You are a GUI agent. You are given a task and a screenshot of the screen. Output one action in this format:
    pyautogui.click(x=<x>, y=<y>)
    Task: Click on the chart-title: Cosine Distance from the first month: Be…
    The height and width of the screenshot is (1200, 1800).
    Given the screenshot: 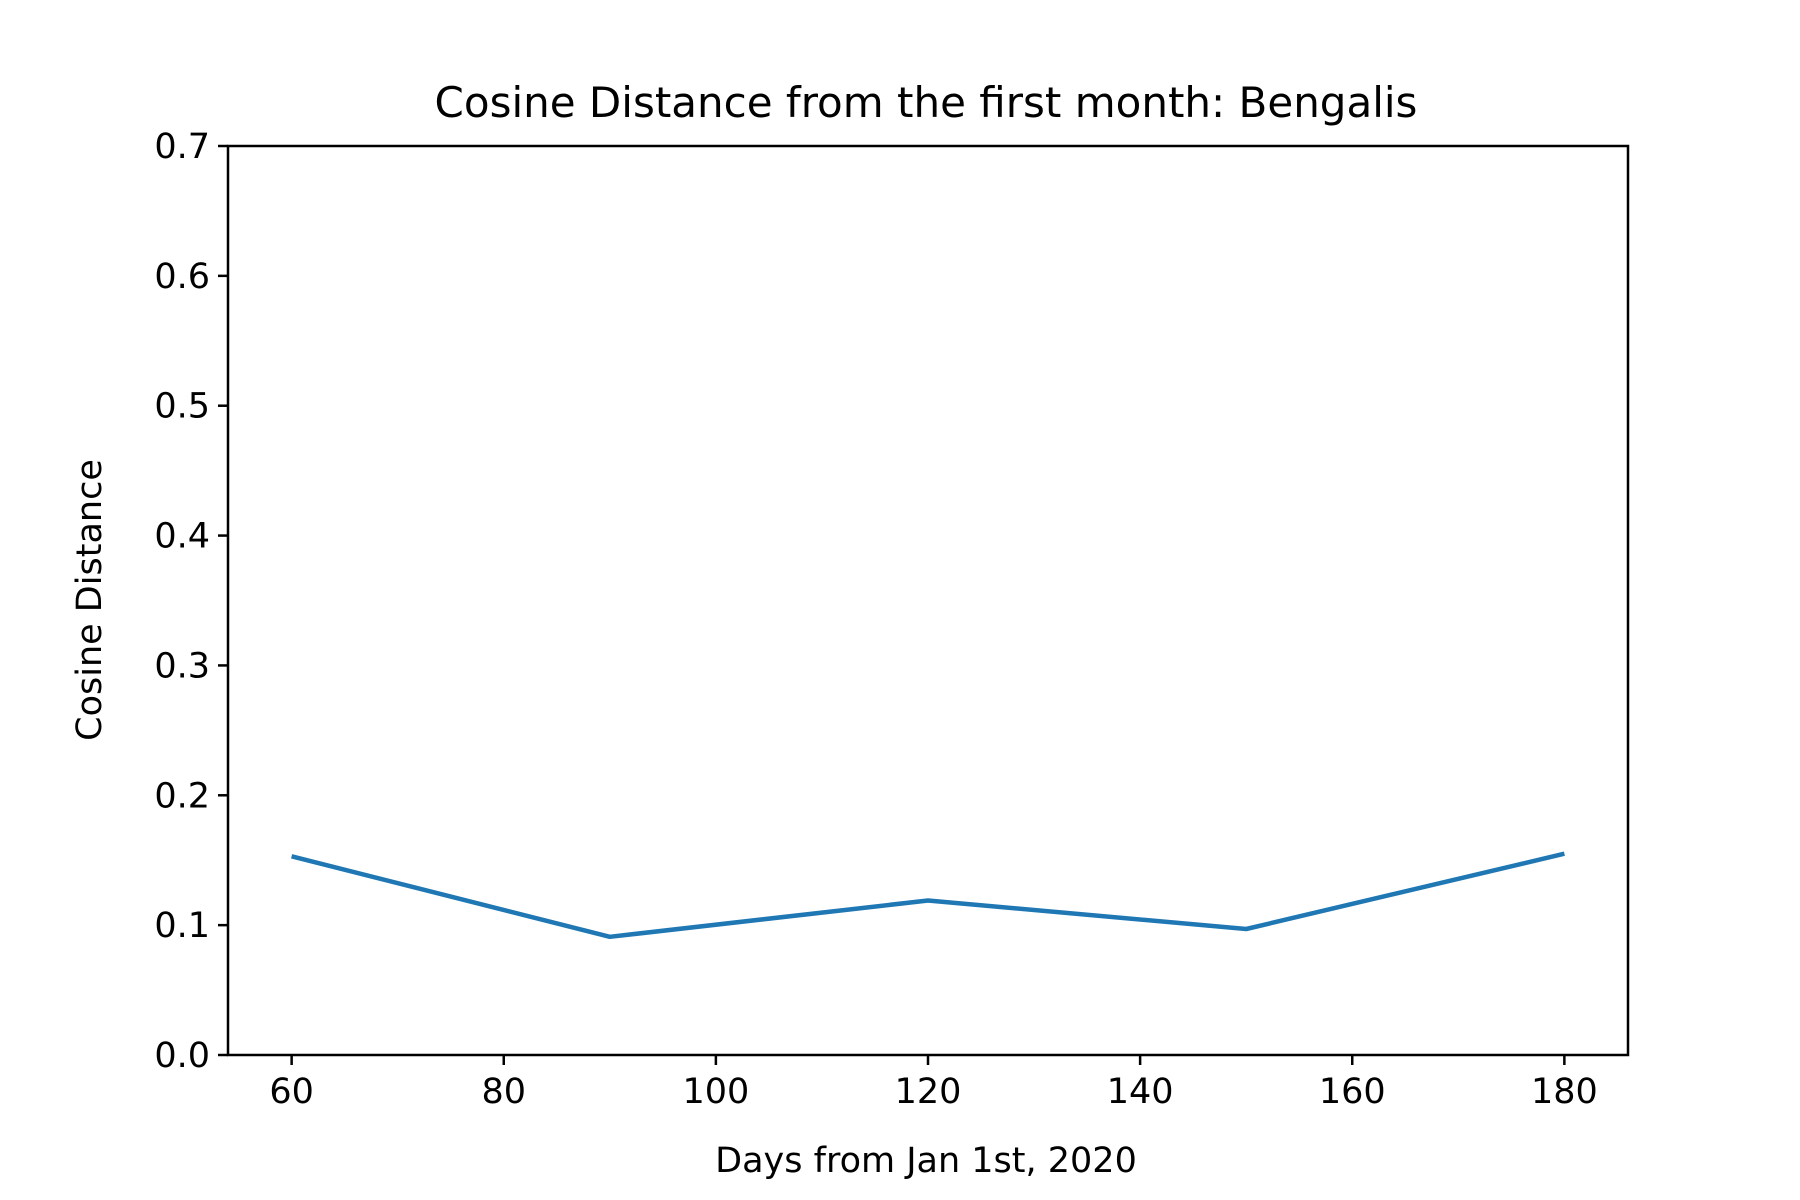 What is the action you would take?
    pyautogui.click(x=926, y=102)
    